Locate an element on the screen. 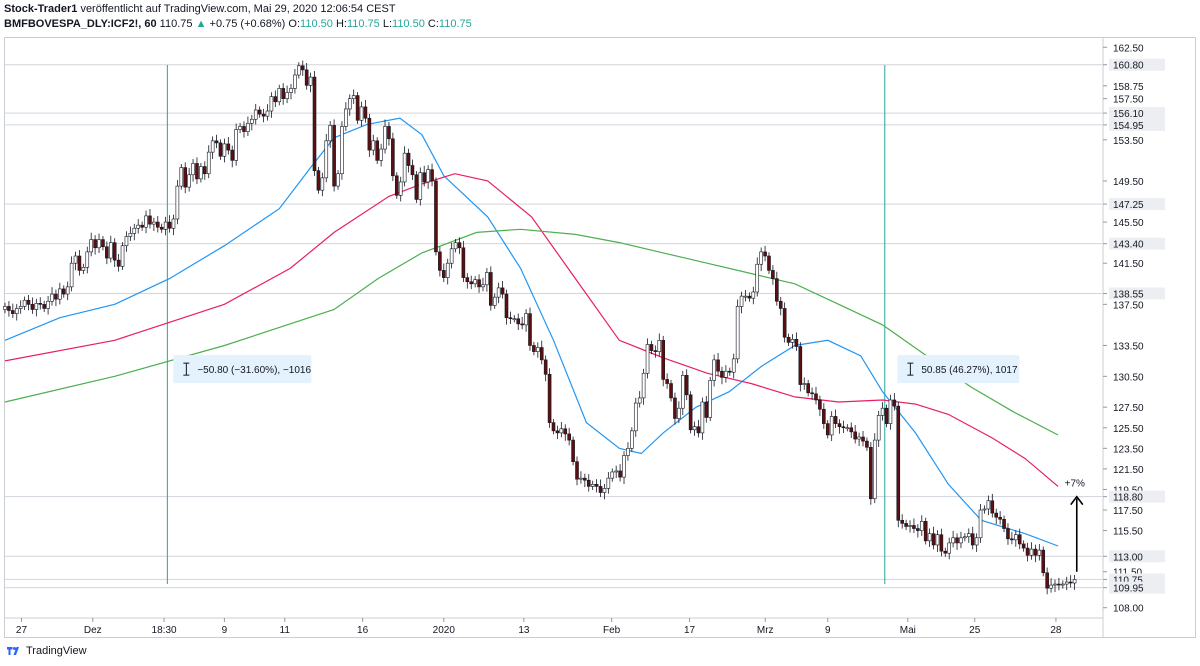 This screenshot has width=1200, height=666. author-name: Stock-Trader1 is located at coordinates (41, 9).